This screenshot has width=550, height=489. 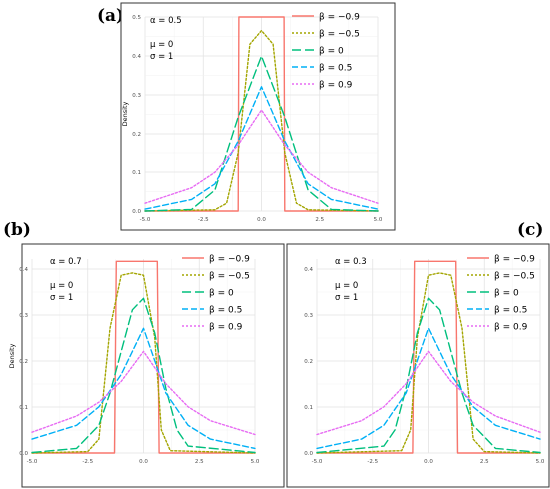 What do you see at coordinates (17, 230) in the screenshot?
I see `panel-label-b: (b)` at bounding box center [17, 230].